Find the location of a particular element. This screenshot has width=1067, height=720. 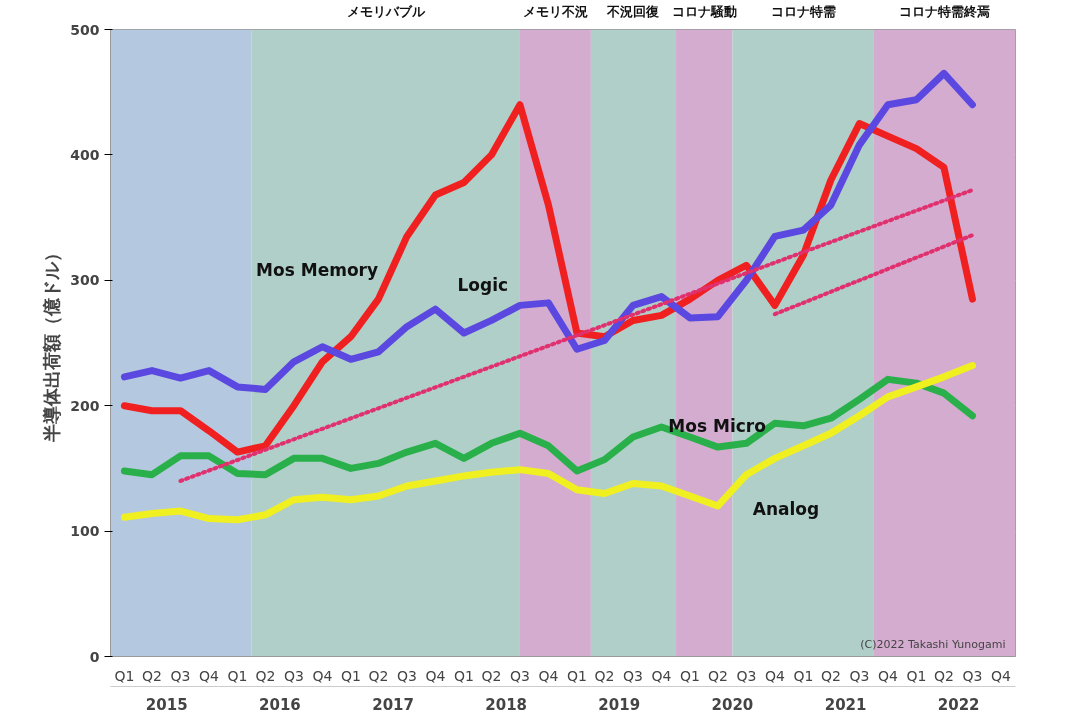

y-tick-label: 500 is located at coordinates (85, 29).